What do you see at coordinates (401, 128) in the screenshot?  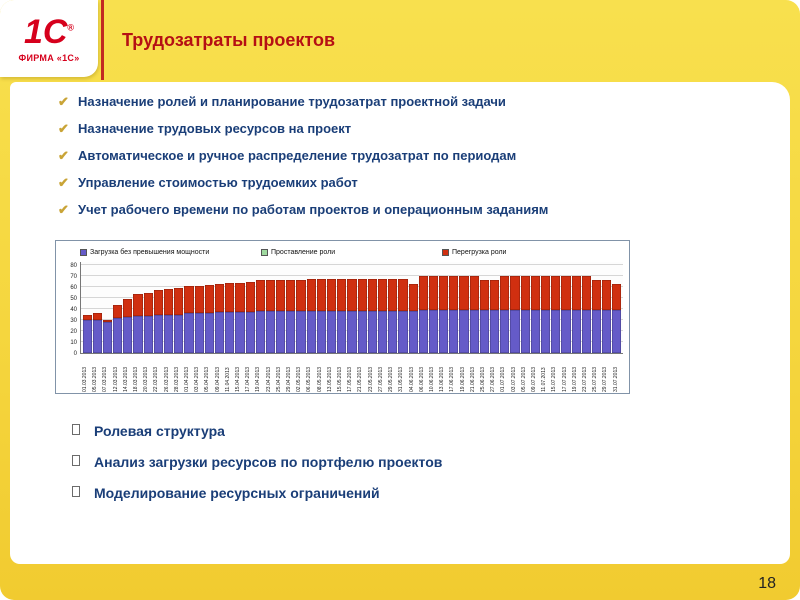 I see `feature-item: Назначение трудовых ресурсов на проект` at bounding box center [401, 128].